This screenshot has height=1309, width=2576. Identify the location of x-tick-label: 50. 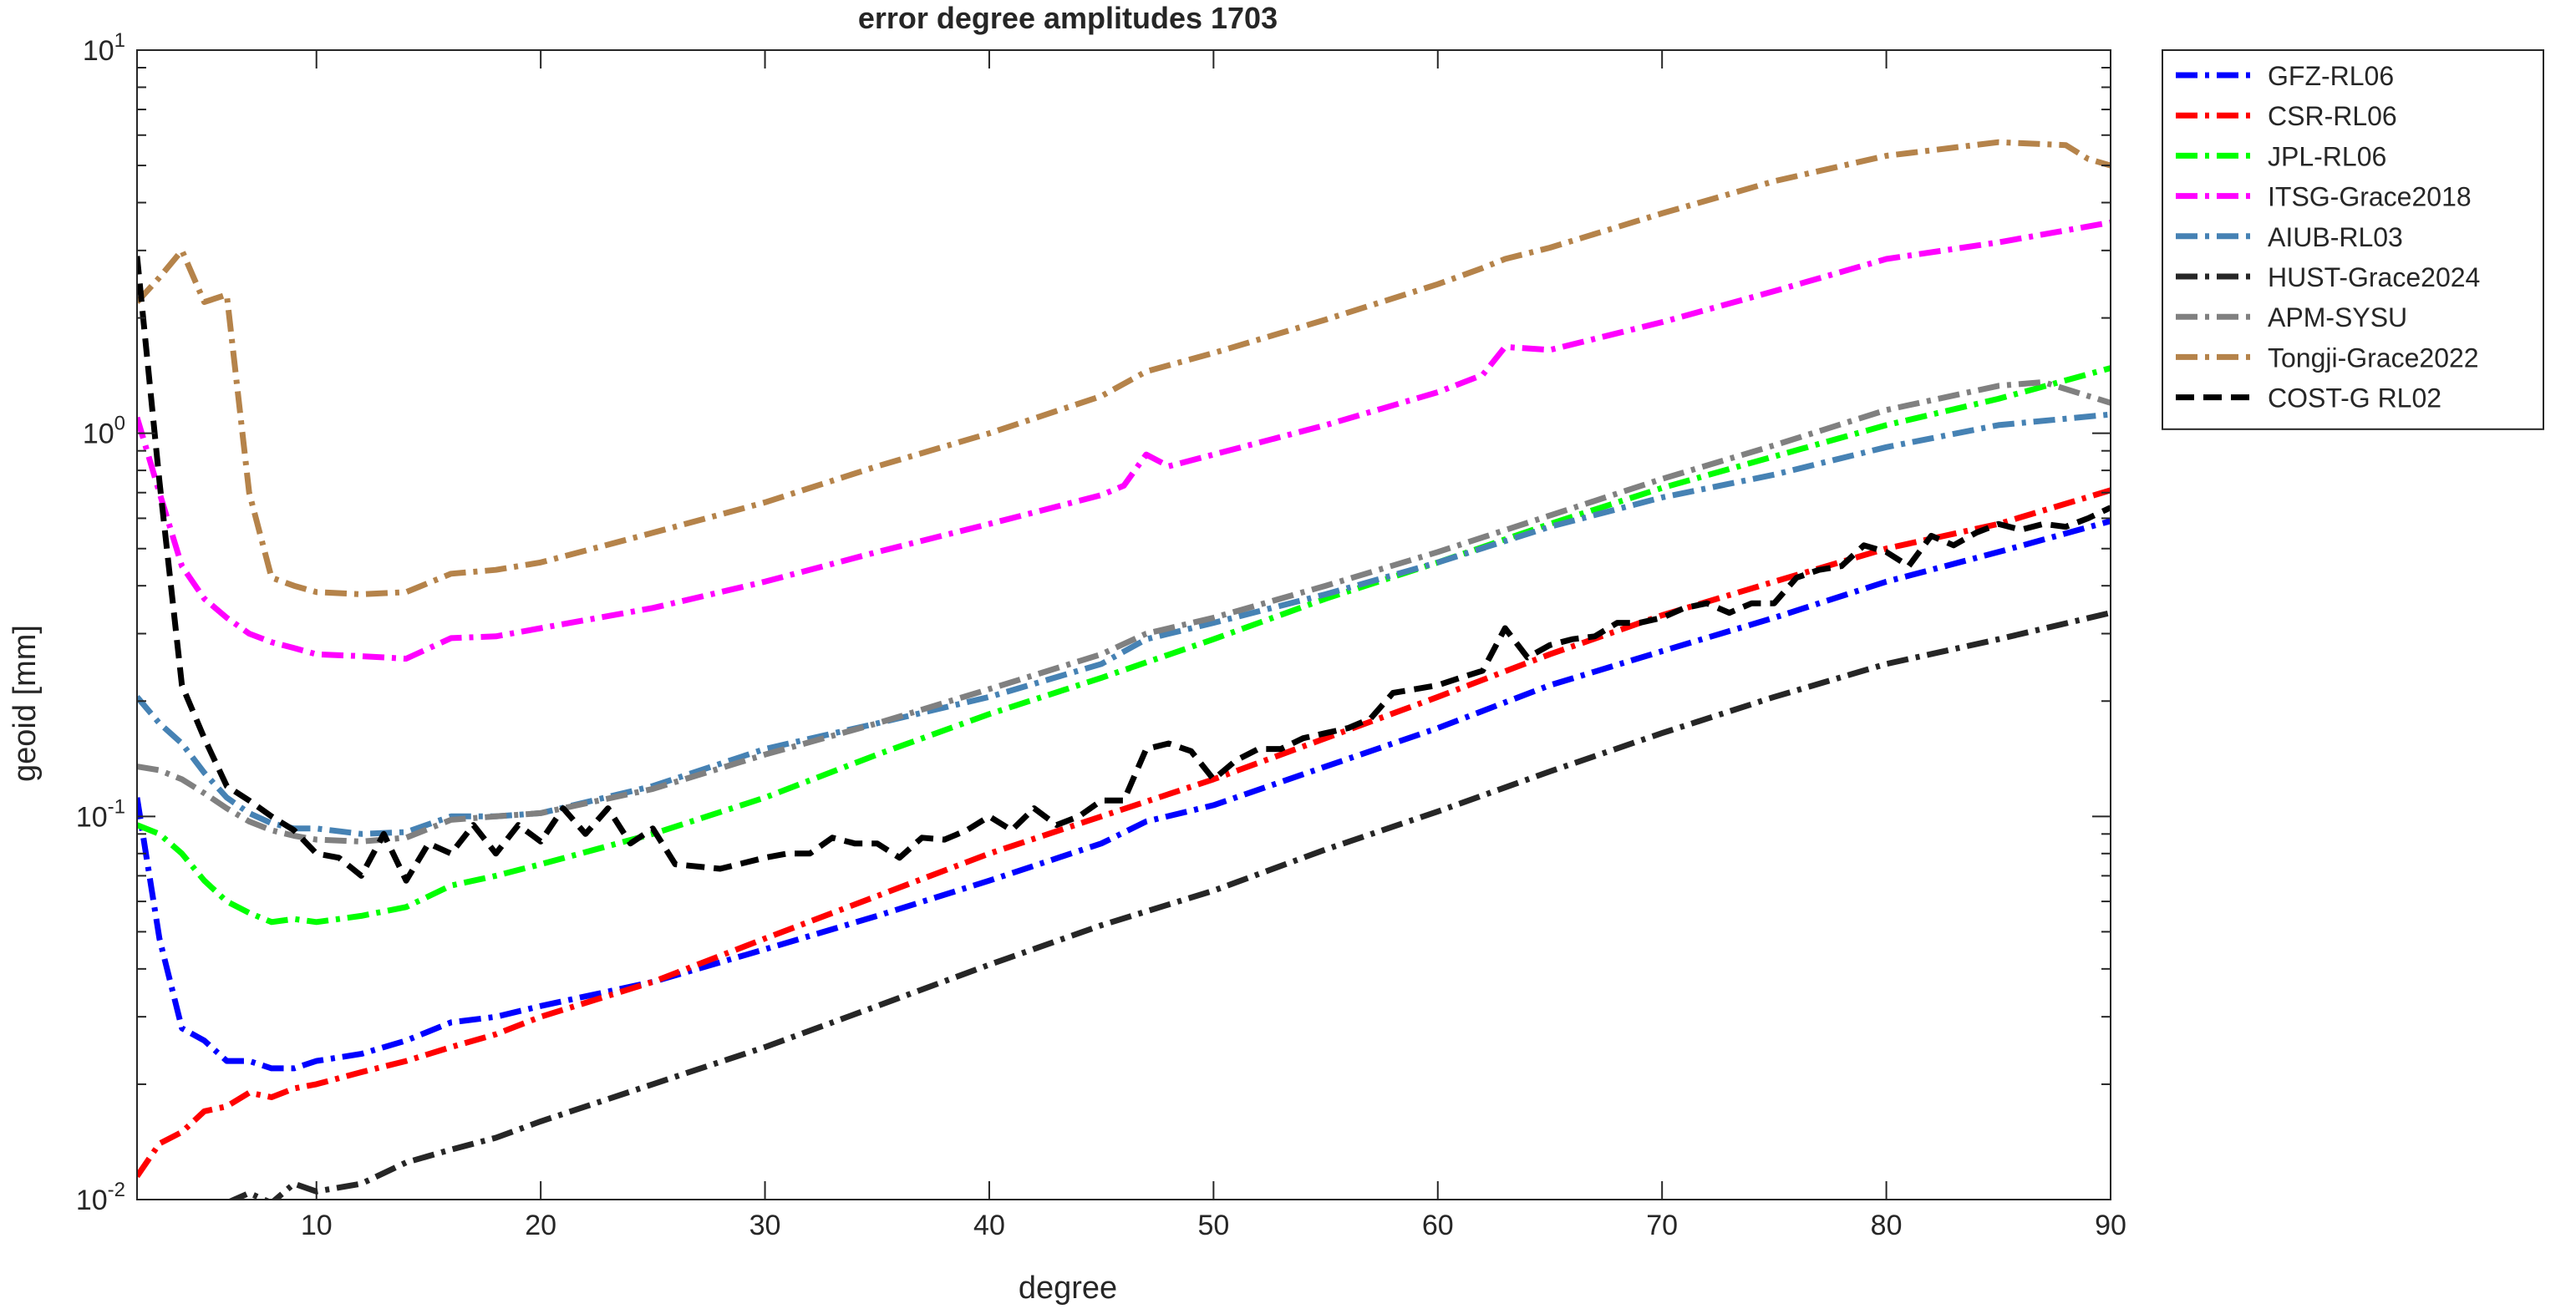
(1213, 1225).